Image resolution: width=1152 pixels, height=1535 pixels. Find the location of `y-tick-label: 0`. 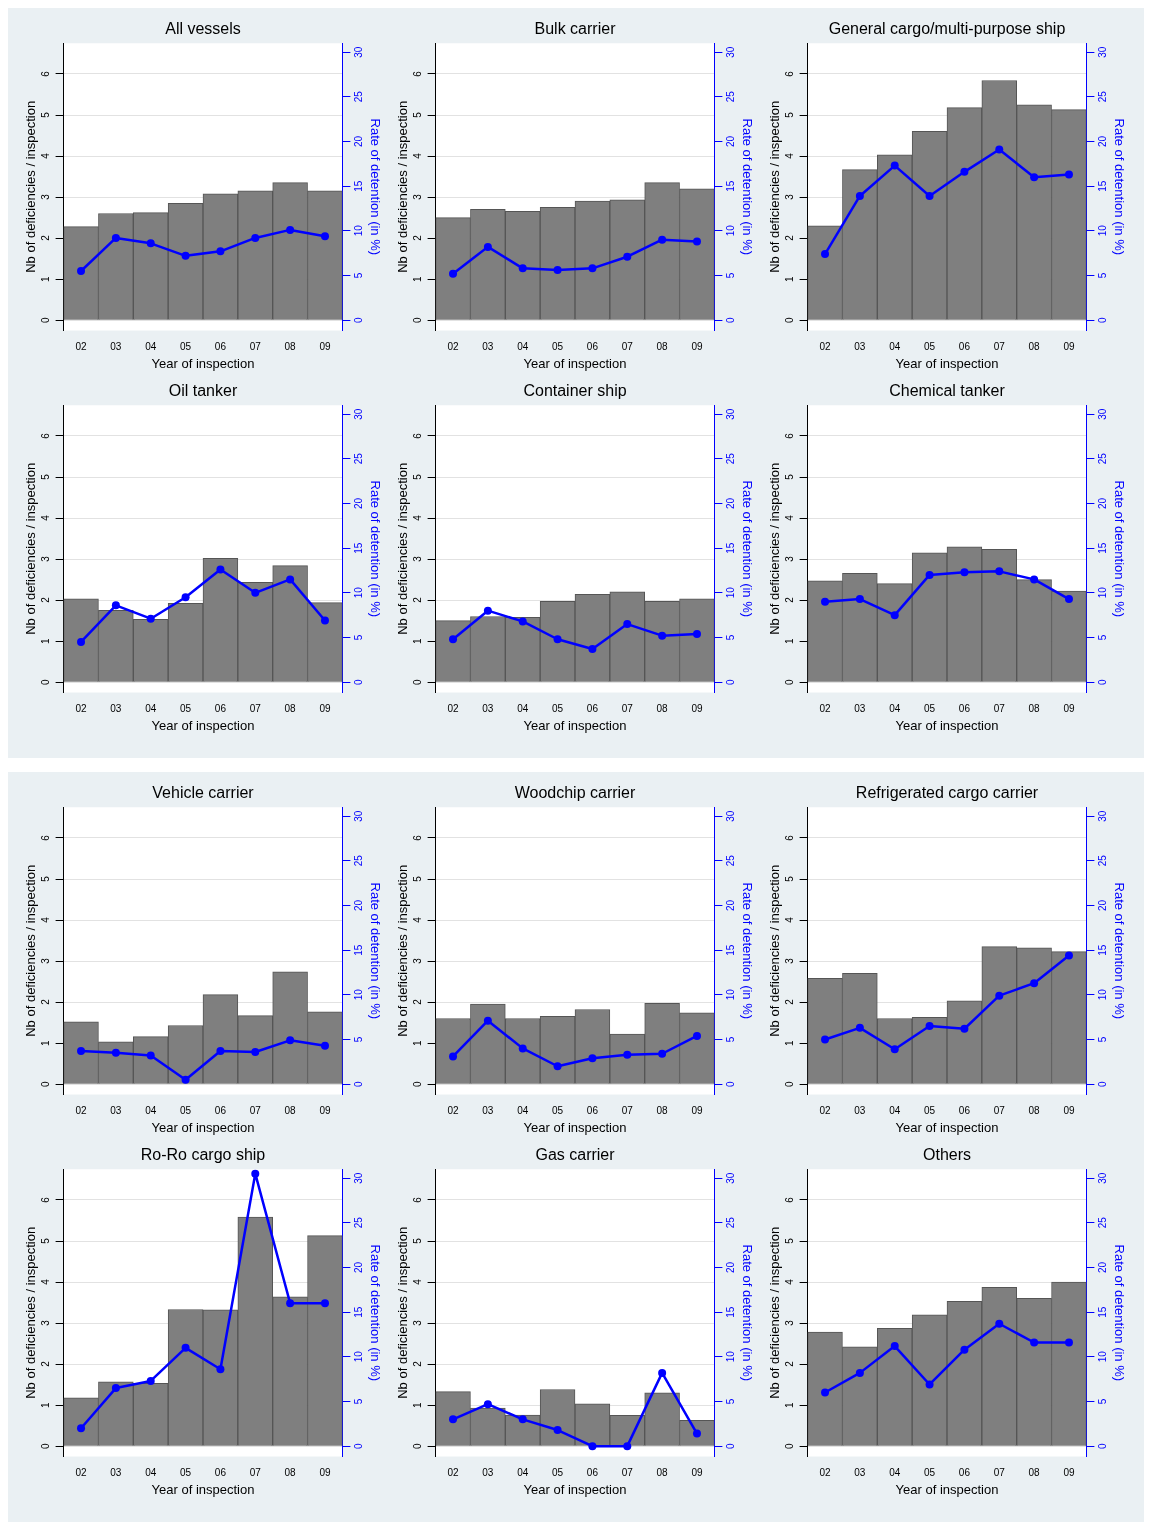

y-tick-label: 0 is located at coordinates (46, 1445).